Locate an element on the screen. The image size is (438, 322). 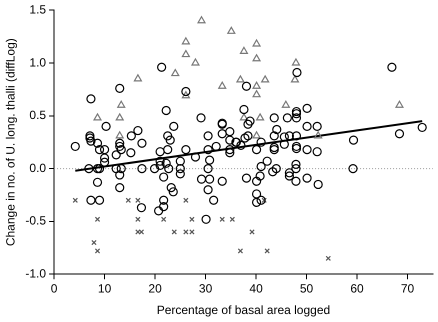
x-tick-label: 60 is located at coordinates (357, 289).